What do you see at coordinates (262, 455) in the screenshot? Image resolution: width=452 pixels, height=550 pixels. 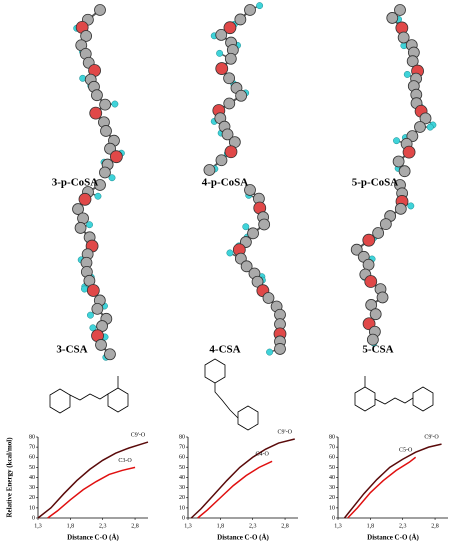 I see `series-label: C4-O` at bounding box center [262, 455].